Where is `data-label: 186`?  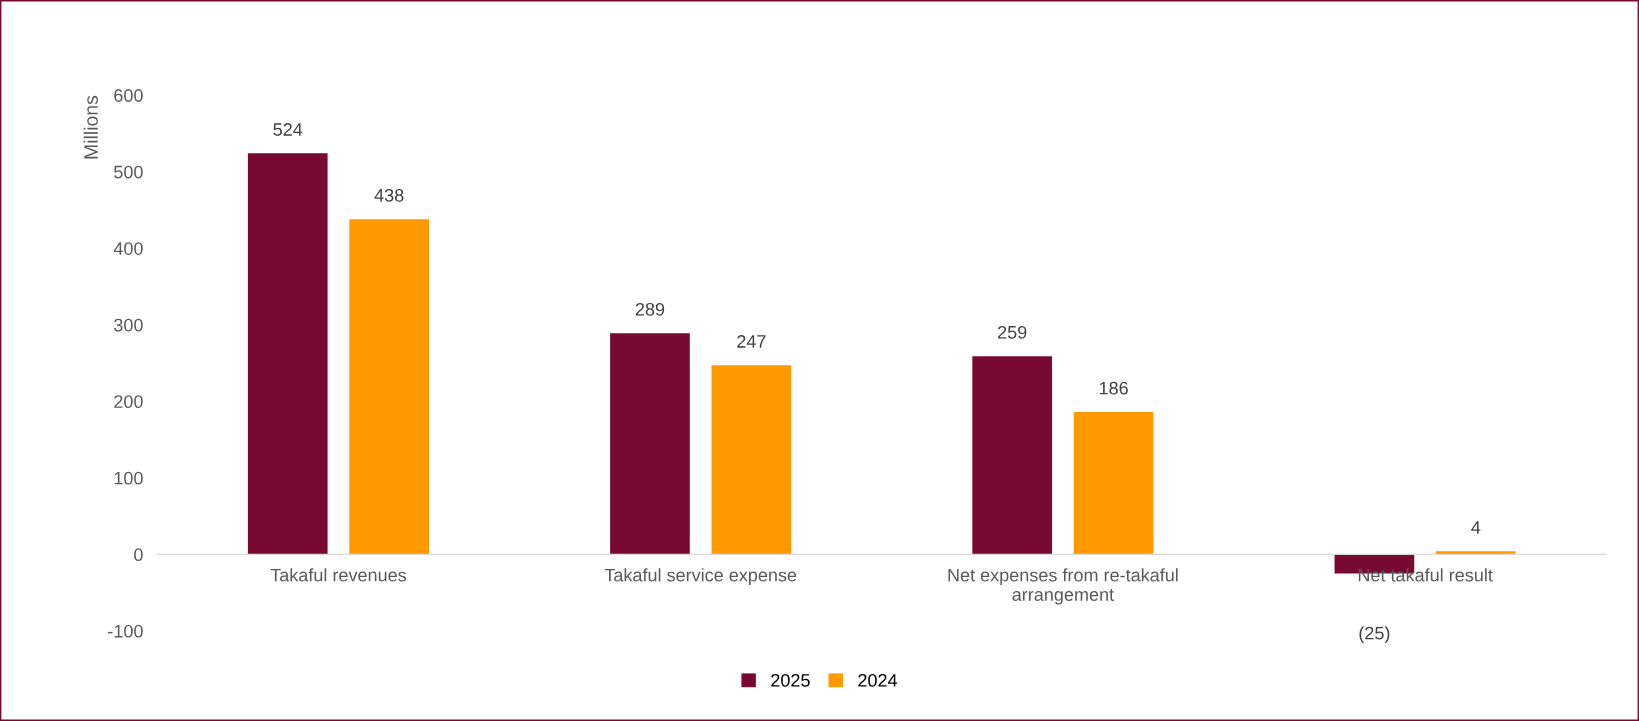 data-label: 186 is located at coordinates (1113, 388).